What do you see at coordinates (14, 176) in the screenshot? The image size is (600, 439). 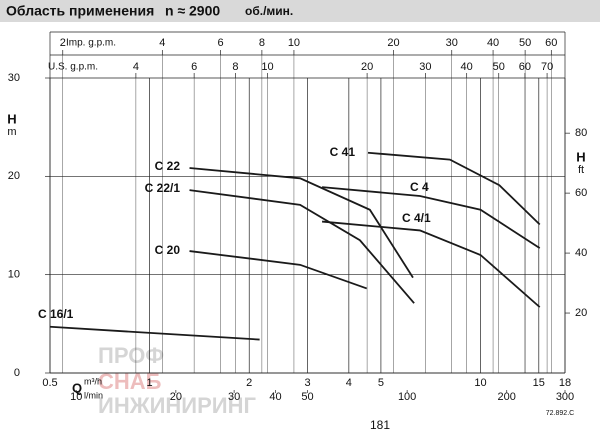 I see `y-tick-label: 20` at bounding box center [14, 176].